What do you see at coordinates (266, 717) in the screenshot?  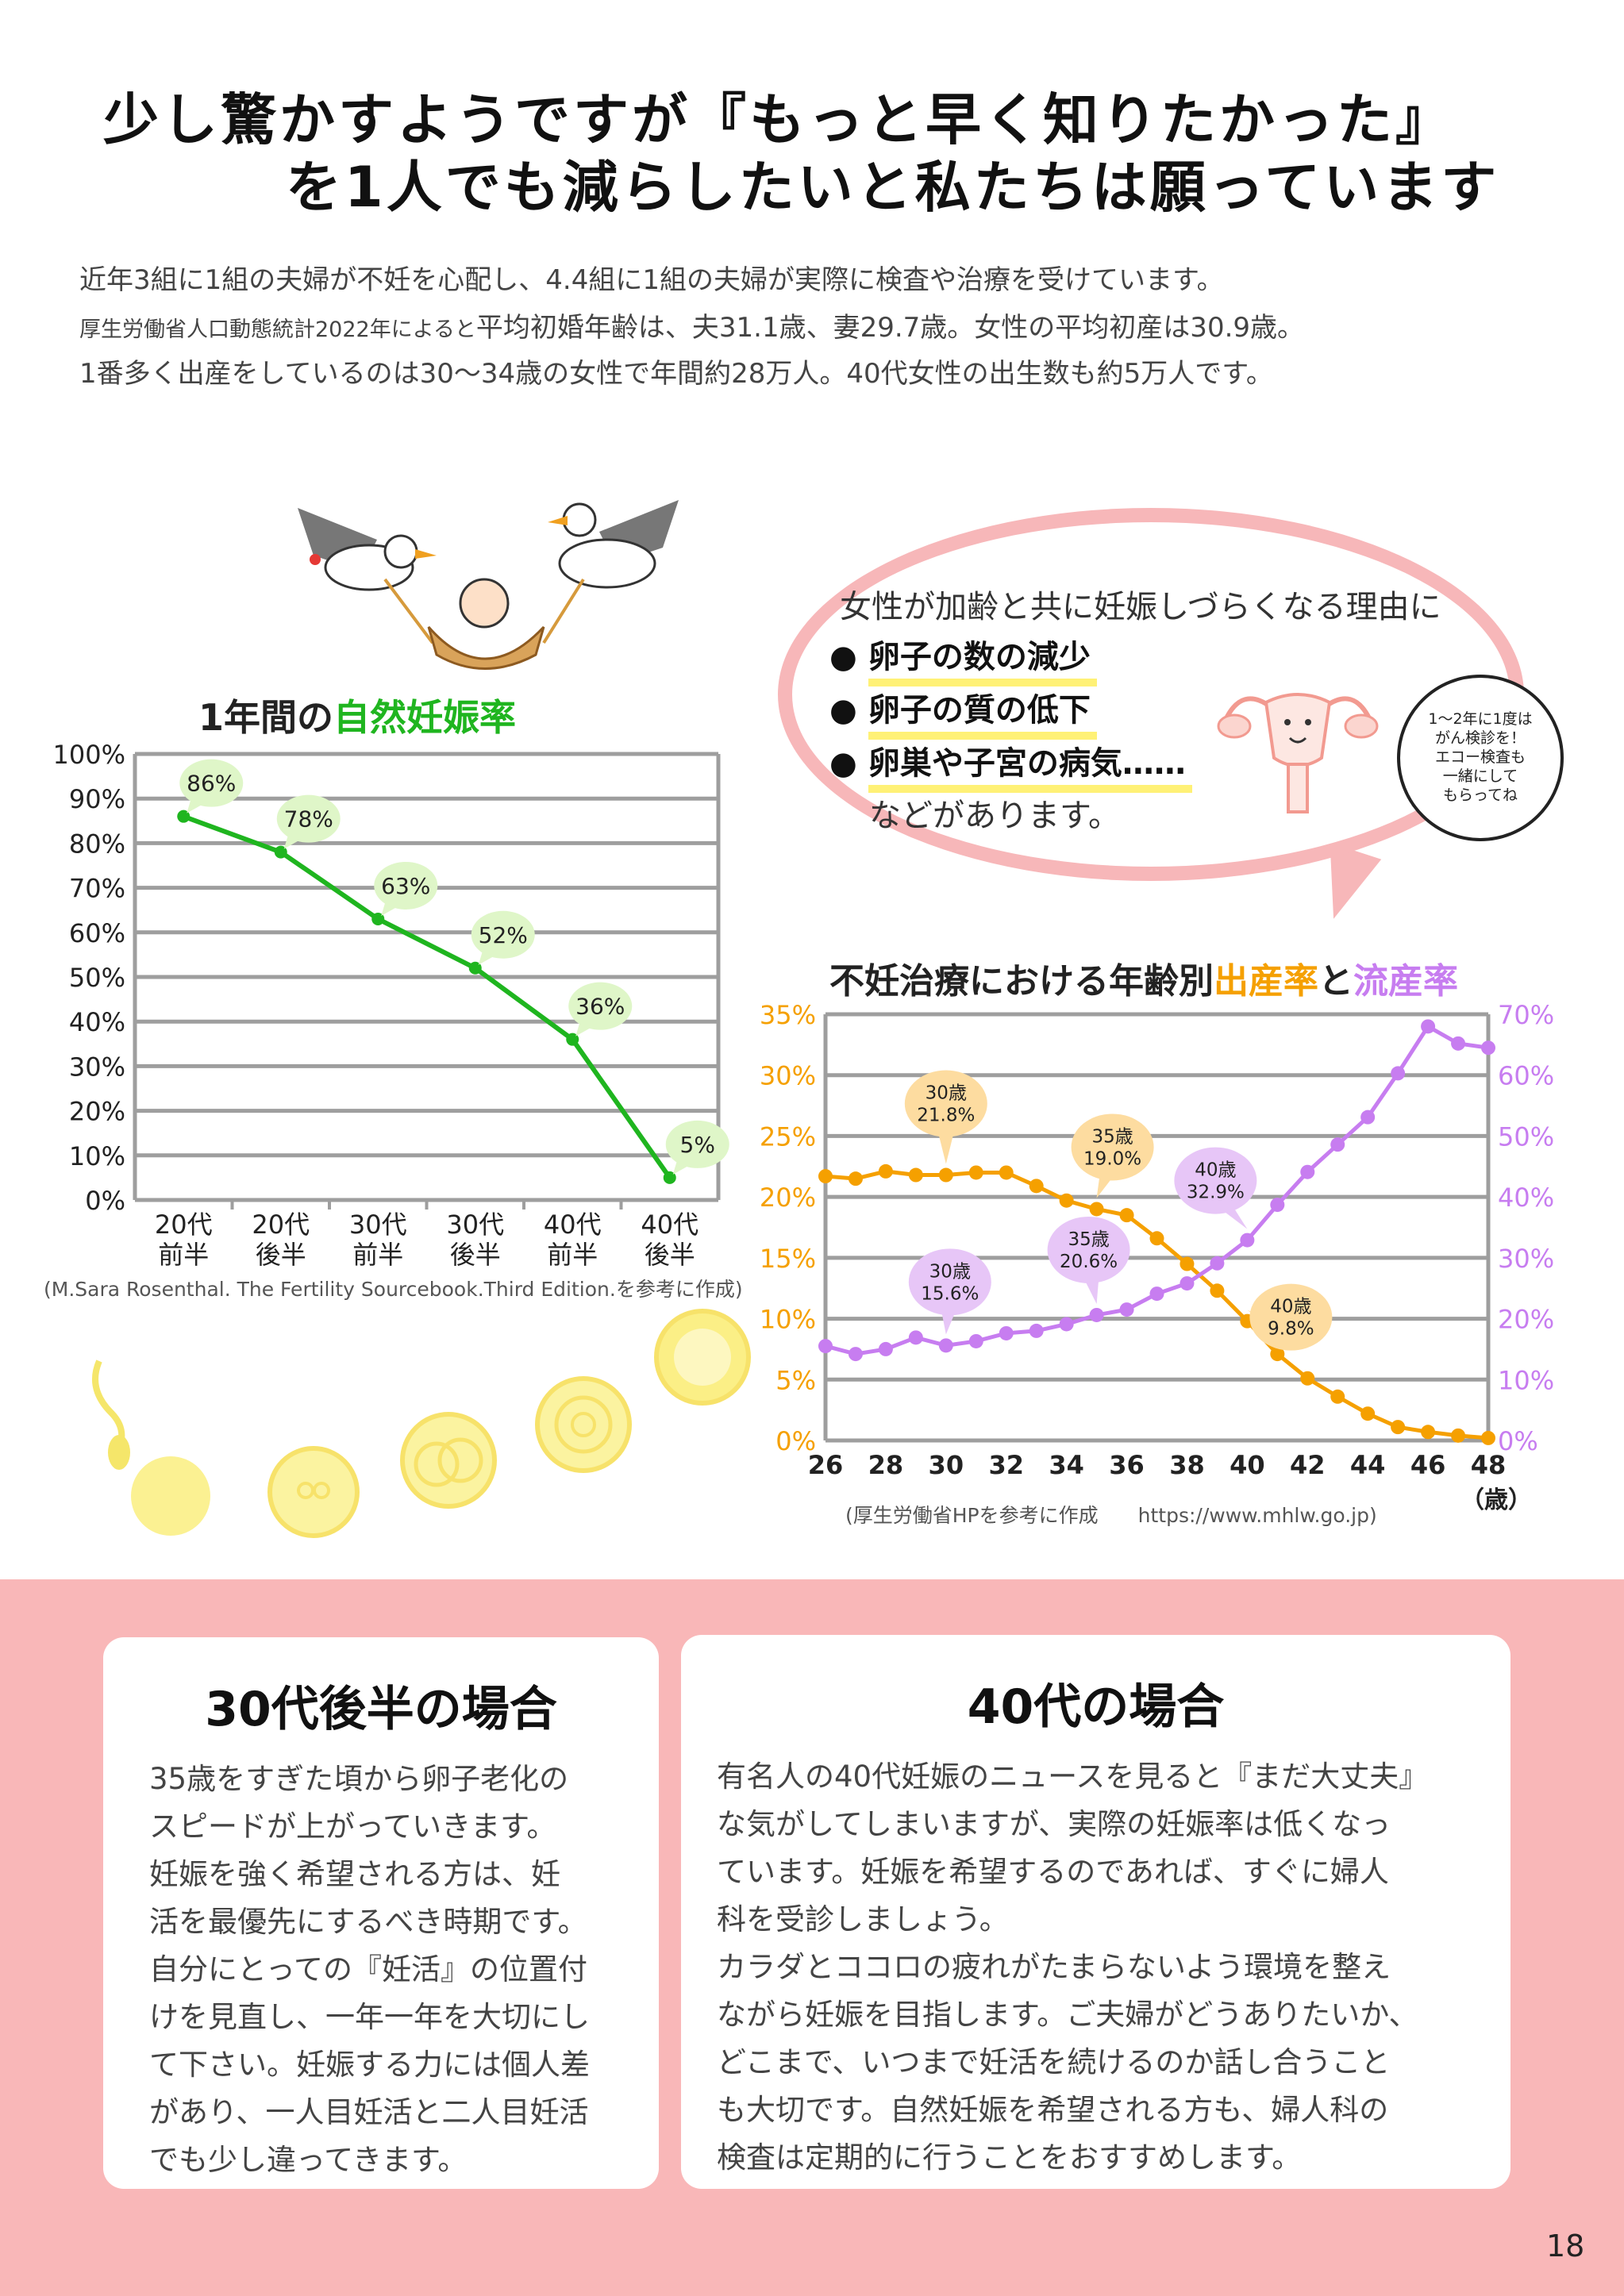 I see `chart1-title-plain: 1年間の` at bounding box center [266, 717].